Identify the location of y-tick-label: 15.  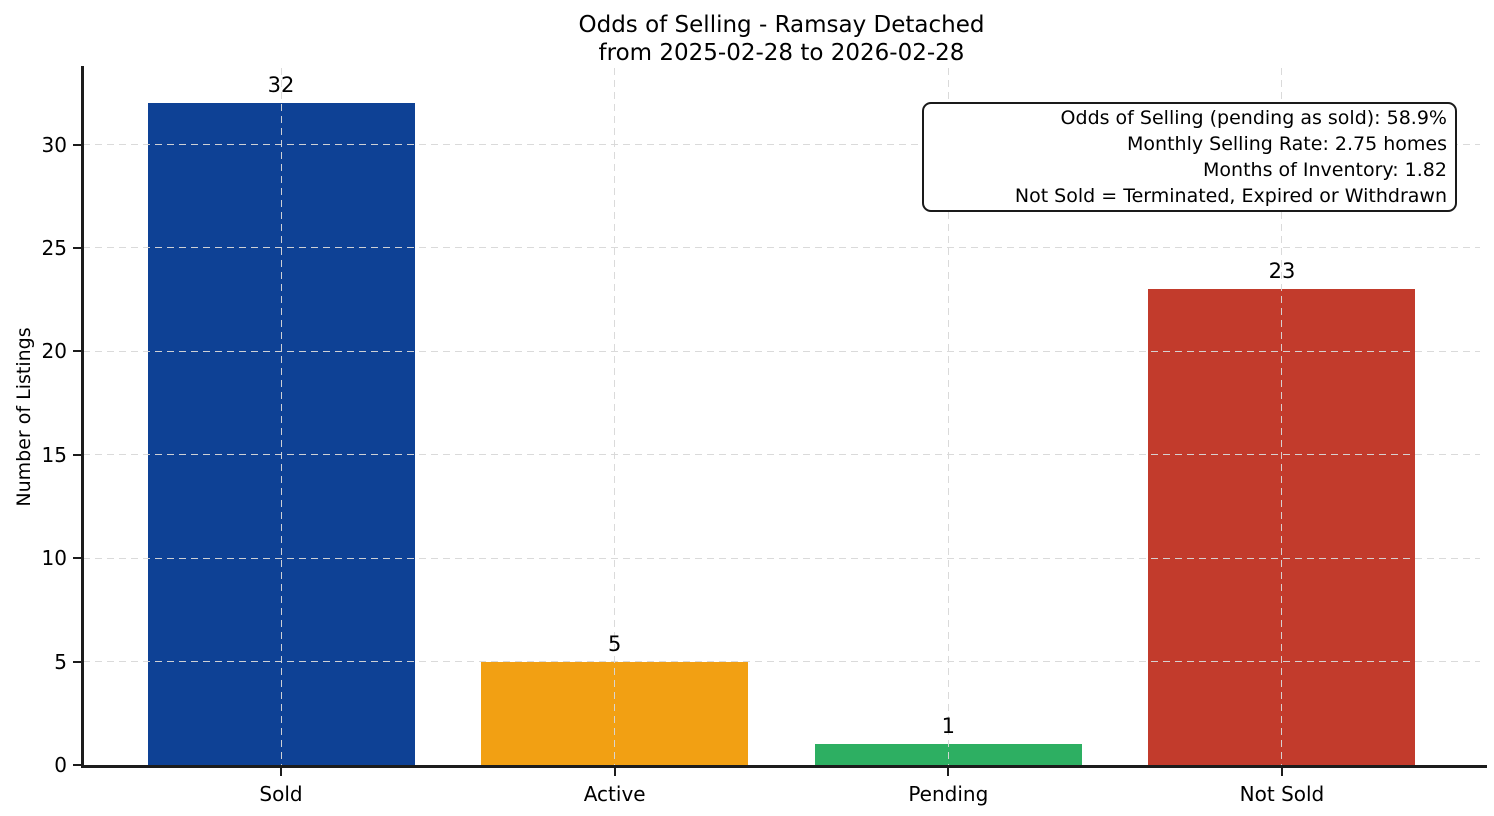
(54, 454).